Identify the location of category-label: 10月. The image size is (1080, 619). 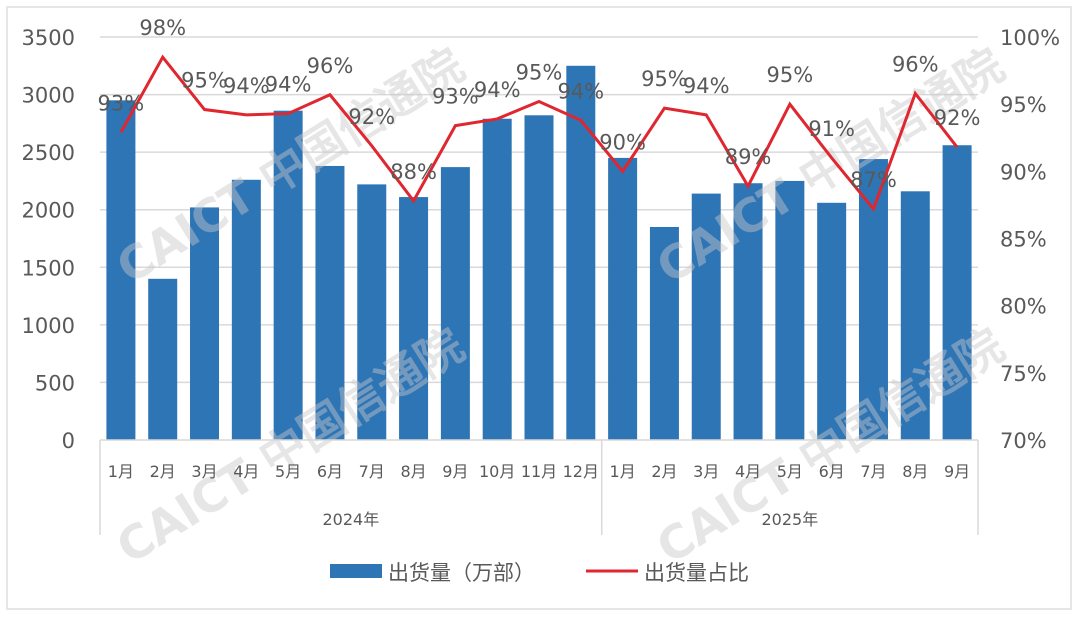
(497, 471).